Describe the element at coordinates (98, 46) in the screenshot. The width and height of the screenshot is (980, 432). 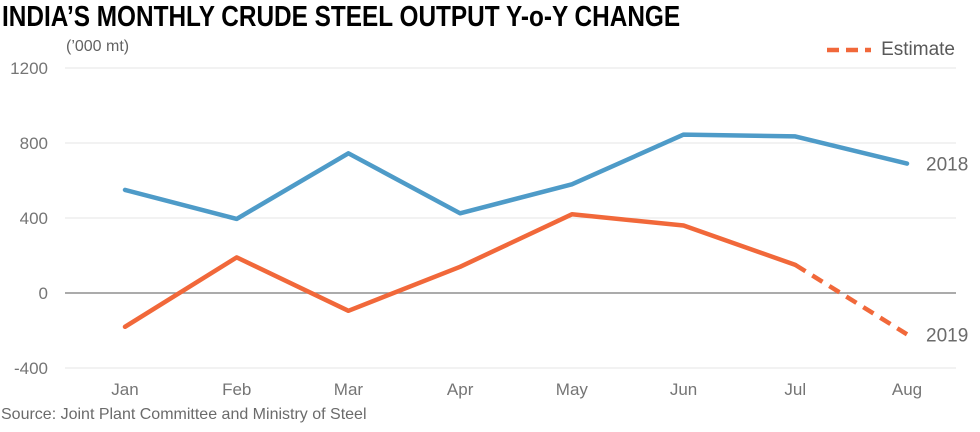
I see `unit-label: (’000 mt)` at that location.